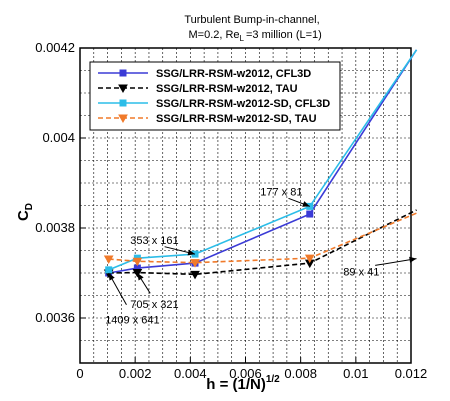 This screenshot has width=450, height=401. What do you see at coordinates (233, 74) in the screenshot?
I see `legend-label: SSG/LRR-RSM-w2012, CFL3D` at bounding box center [233, 74].